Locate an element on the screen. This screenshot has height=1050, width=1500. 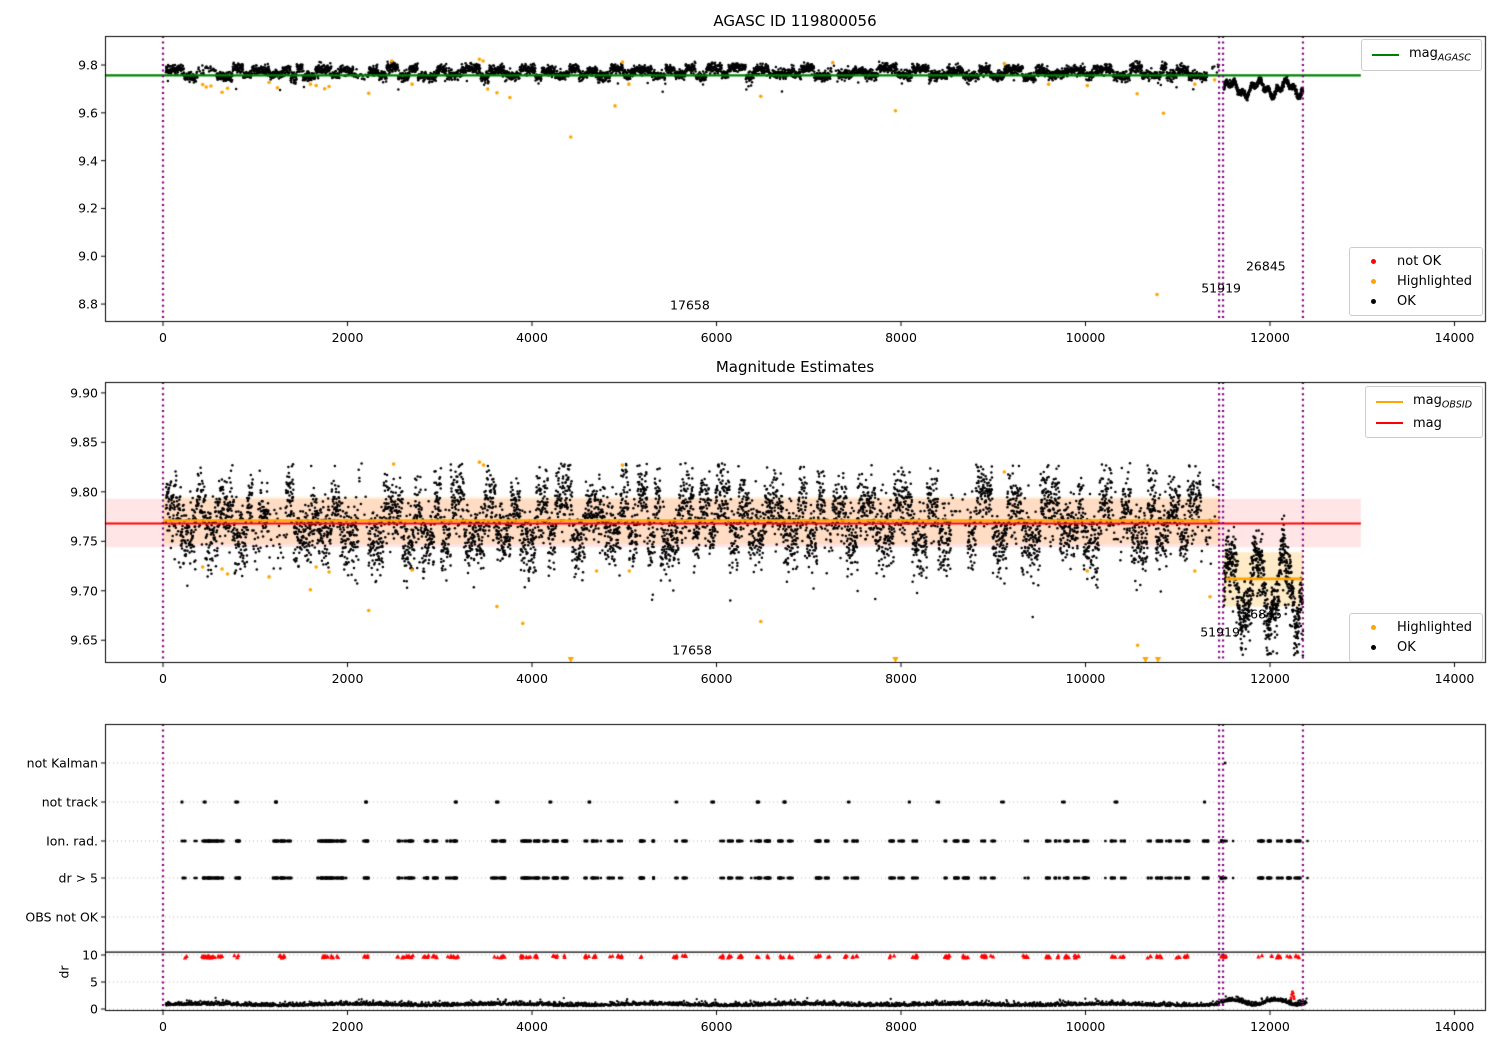
legend-label: mag is located at coordinates (1427, 423).